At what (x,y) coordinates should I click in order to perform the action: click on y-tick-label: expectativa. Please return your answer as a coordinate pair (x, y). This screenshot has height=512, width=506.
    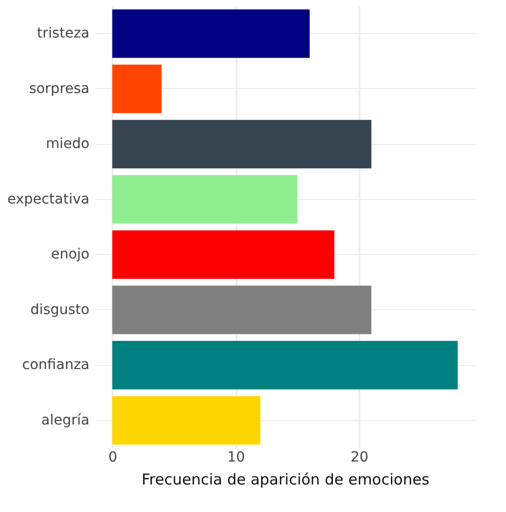
    Looking at the image, I should click on (48, 199).